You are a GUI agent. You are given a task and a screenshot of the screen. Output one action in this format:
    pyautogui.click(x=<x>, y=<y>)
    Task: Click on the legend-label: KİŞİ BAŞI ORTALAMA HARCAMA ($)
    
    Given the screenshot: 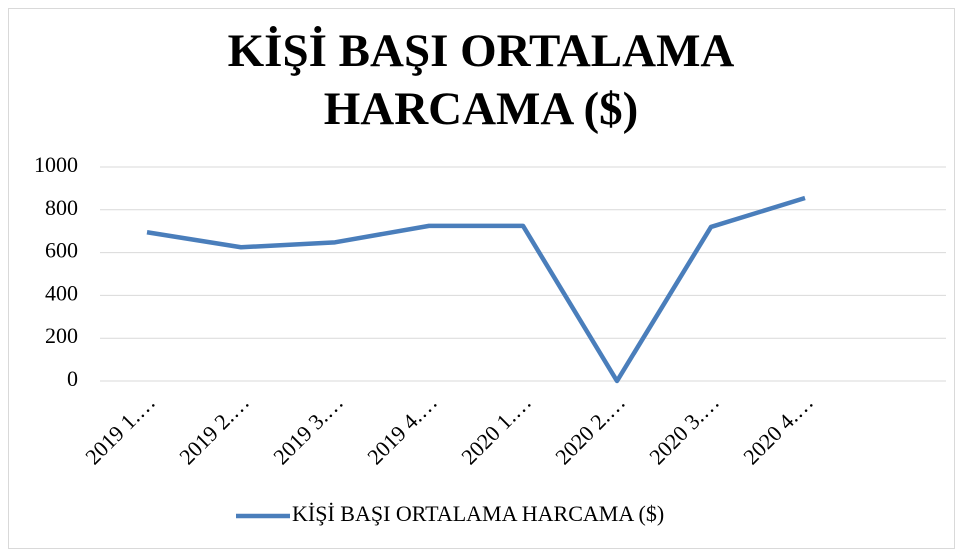 What is the action you would take?
    pyautogui.click(x=478, y=513)
    